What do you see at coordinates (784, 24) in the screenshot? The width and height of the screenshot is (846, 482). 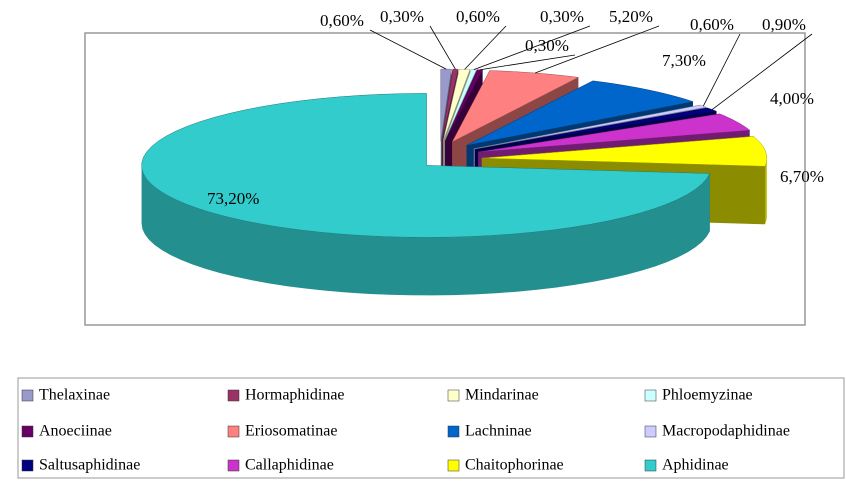 I see `data-label: 0,90%` at bounding box center [784, 24].